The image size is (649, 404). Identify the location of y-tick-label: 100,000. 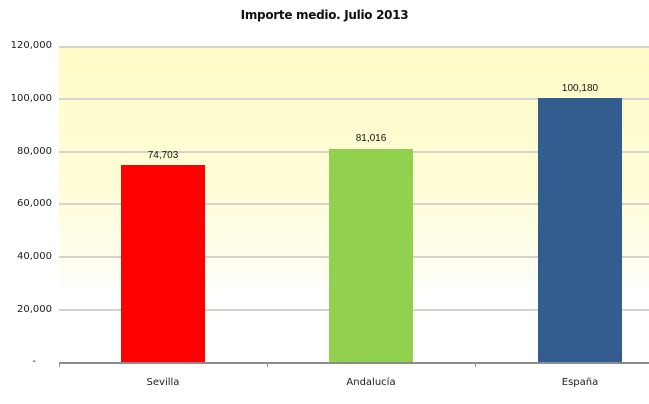
(31, 98).